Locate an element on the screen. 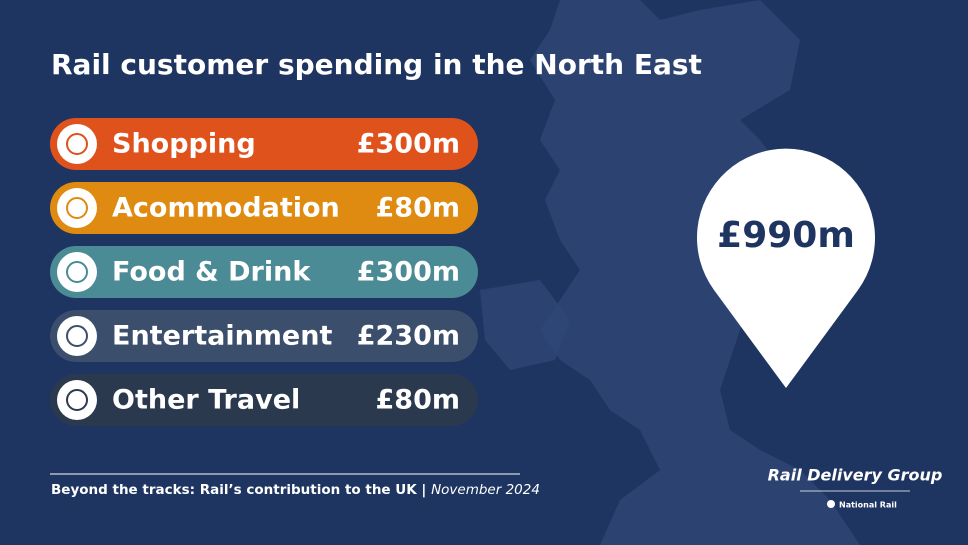  total-amount: £990m is located at coordinates (786, 235).